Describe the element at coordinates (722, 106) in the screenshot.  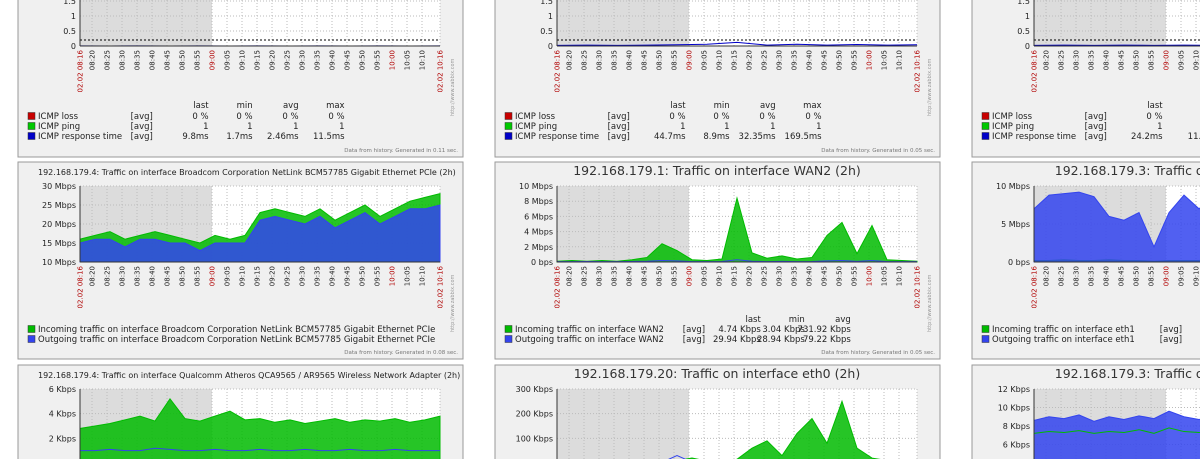
I see `legend-header: min` at that location.